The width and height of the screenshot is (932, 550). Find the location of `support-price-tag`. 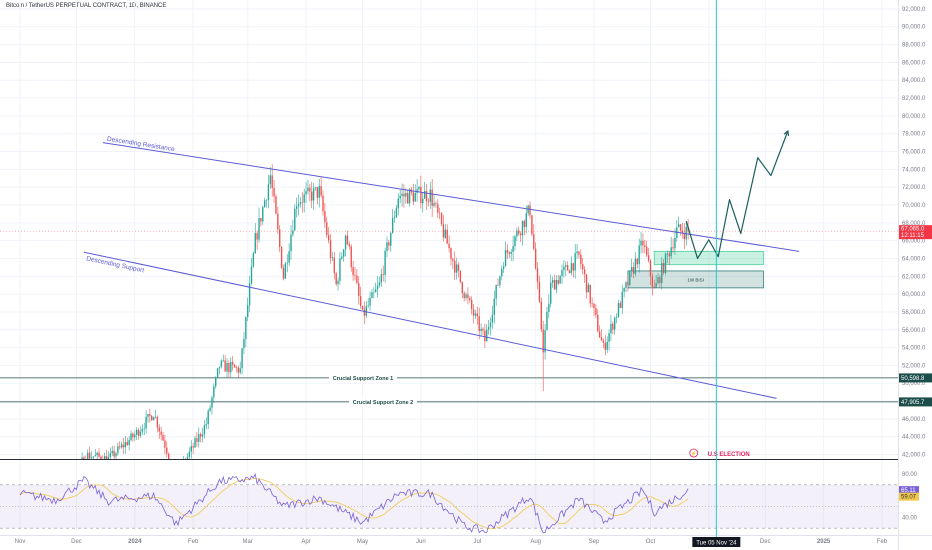

support-price-tag is located at coordinates (915, 378).